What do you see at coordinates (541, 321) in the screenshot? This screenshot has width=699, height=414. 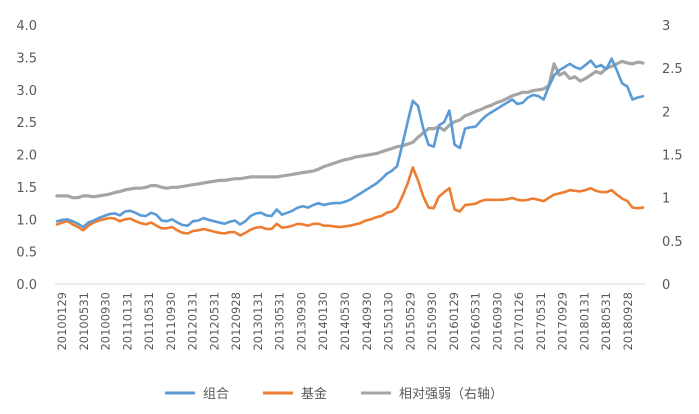 I see `x-tick-label: 20170531` at bounding box center [541, 321].